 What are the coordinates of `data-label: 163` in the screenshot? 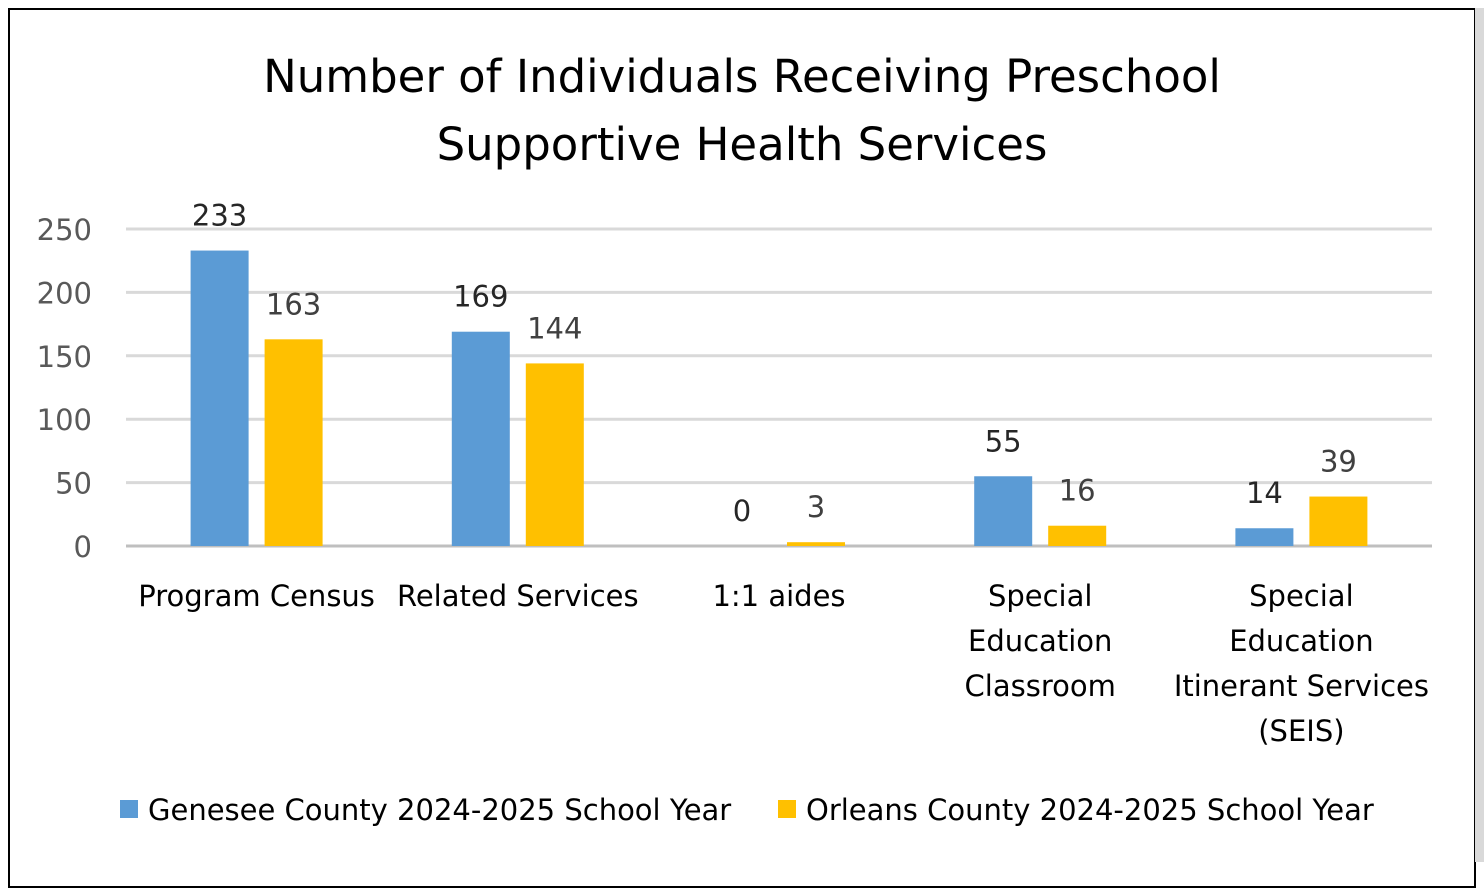 It's located at (293, 304).